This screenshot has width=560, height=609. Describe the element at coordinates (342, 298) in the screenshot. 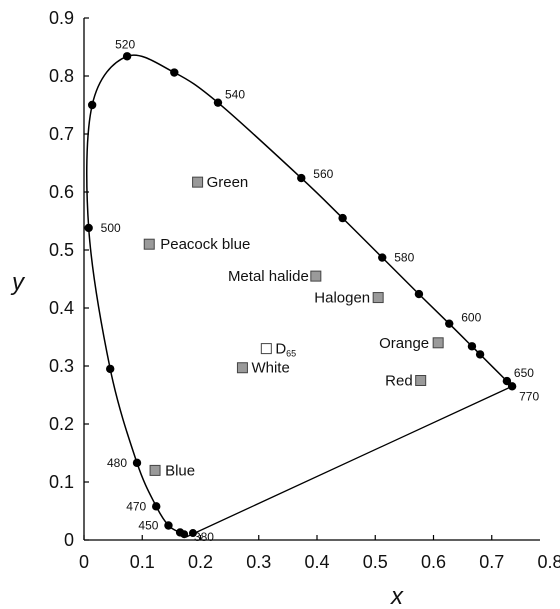

I see `light-source-label: Halogen` at that location.